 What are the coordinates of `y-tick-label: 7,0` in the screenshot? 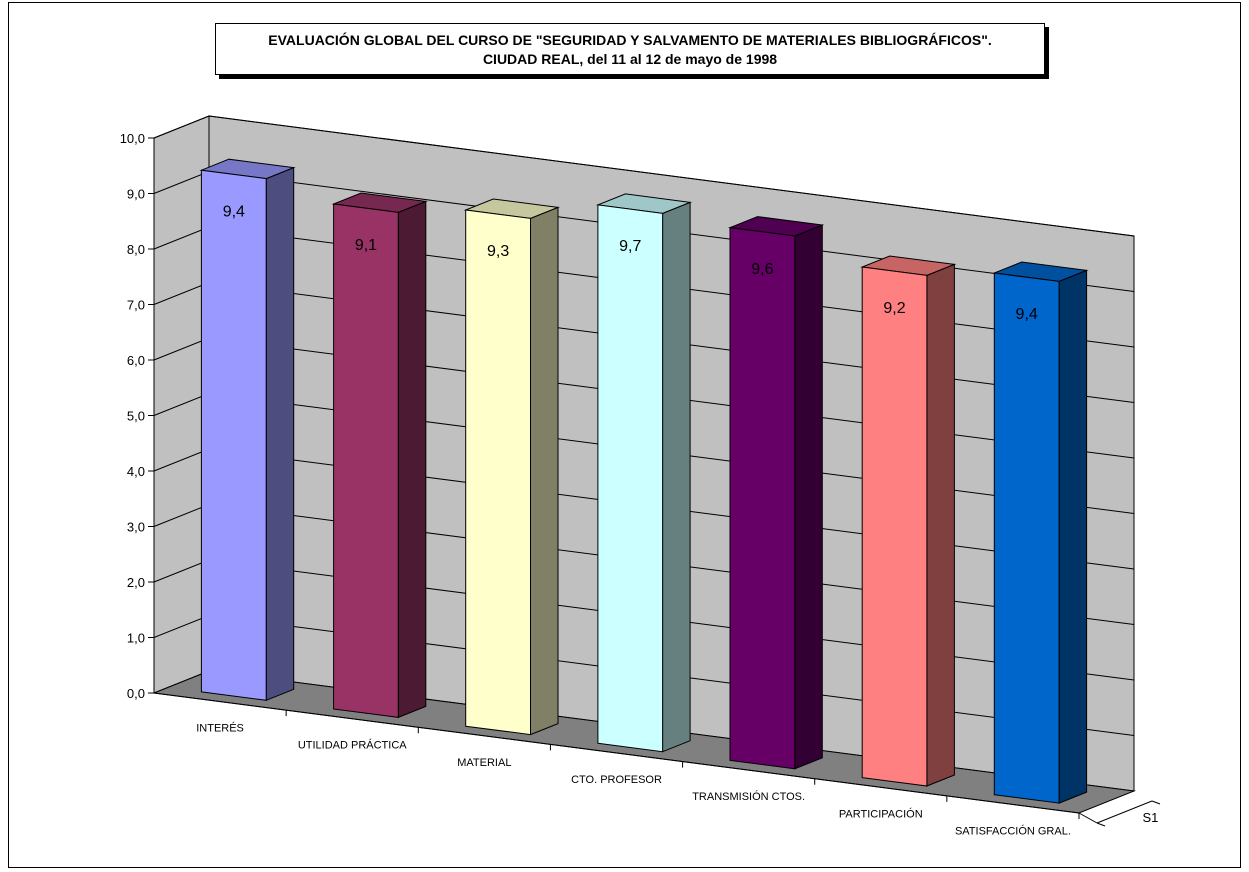 It's located at (136, 305).